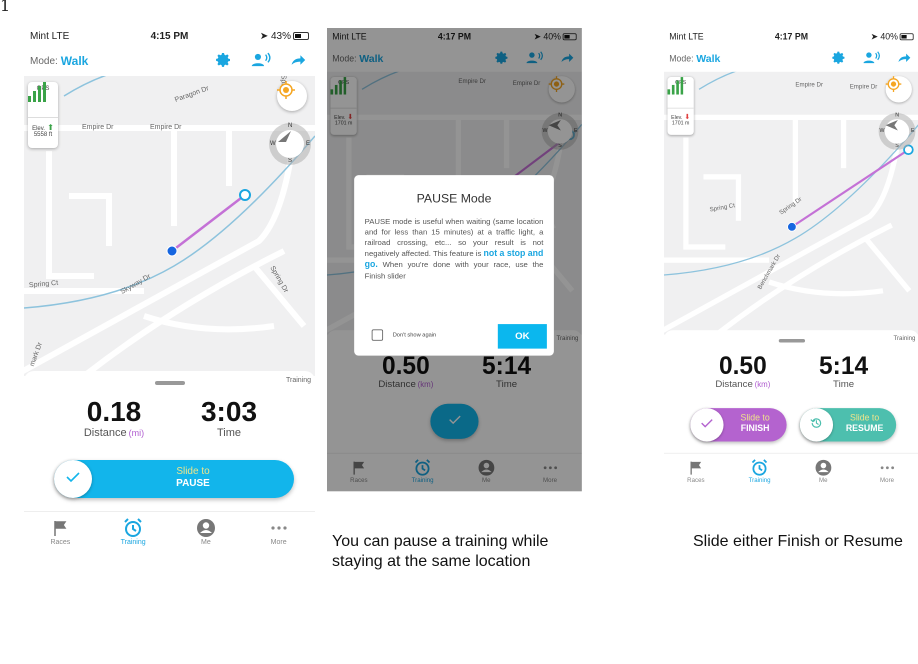  I want to click on confirm-button, so click(454, 421).